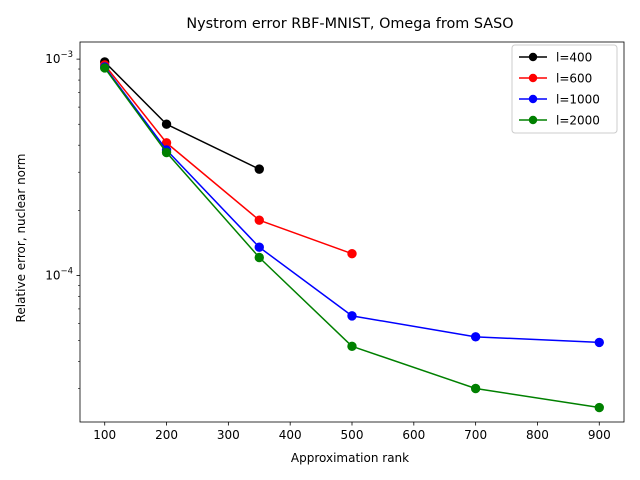  I want to click on legend-entry: l=600, so click(555, 79).